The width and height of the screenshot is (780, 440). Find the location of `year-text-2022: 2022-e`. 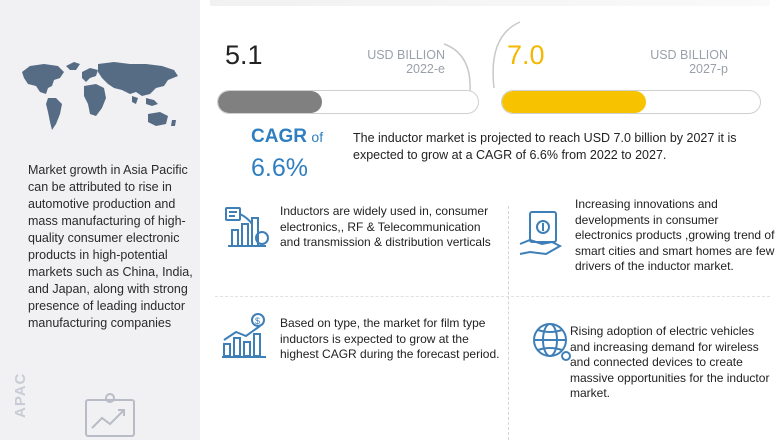

year-text-2022: 2022-e is located at coordinates (425, 69).